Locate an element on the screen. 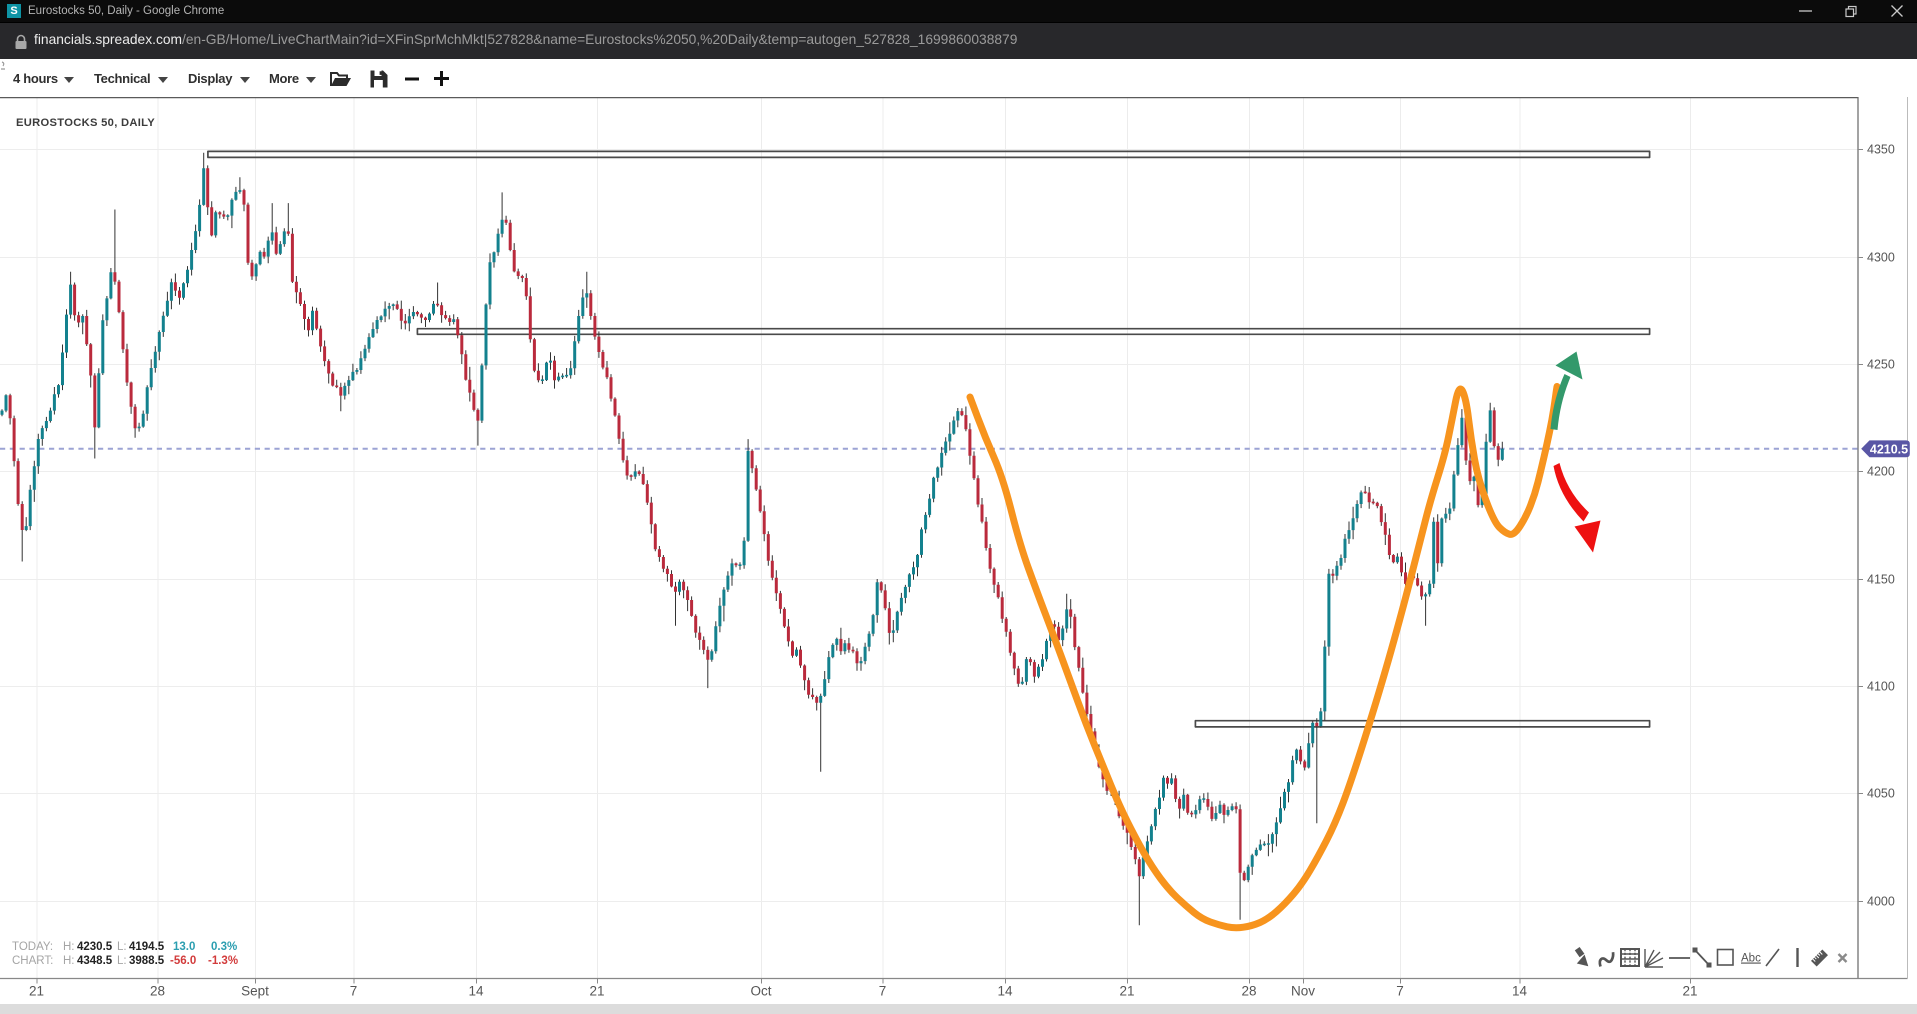 The image size is (1917, 1014). svg-text: Abc is located at coordinates (1751, 959).